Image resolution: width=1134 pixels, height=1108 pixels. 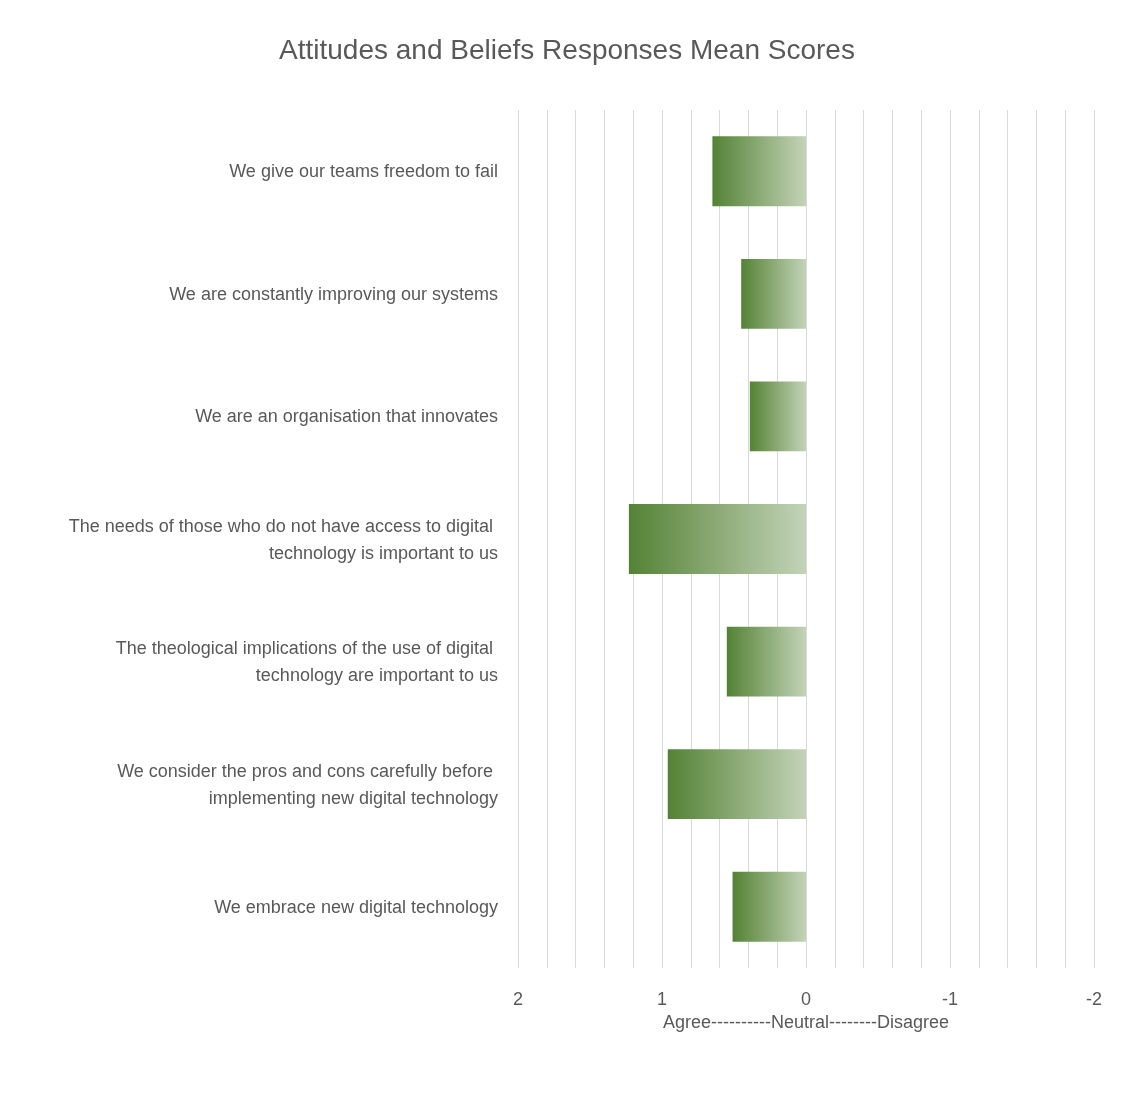 What do you see at coordinates (662, 999) in the screenshot?
I see `x-tick-label: 1` at bounding box center [662, 999].